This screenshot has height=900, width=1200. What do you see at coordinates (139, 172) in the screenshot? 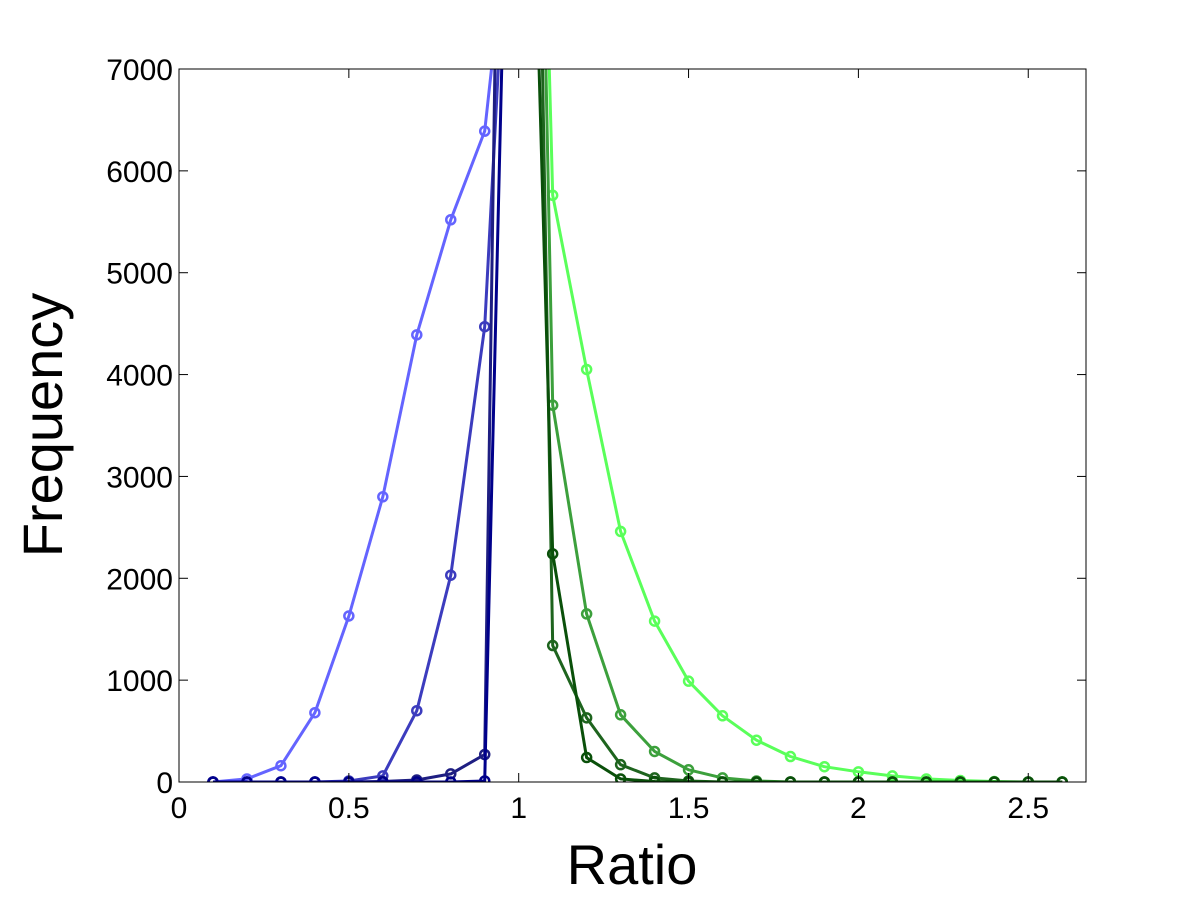
I see `y-tick-label: 6000` at bounding box center [139, 172].